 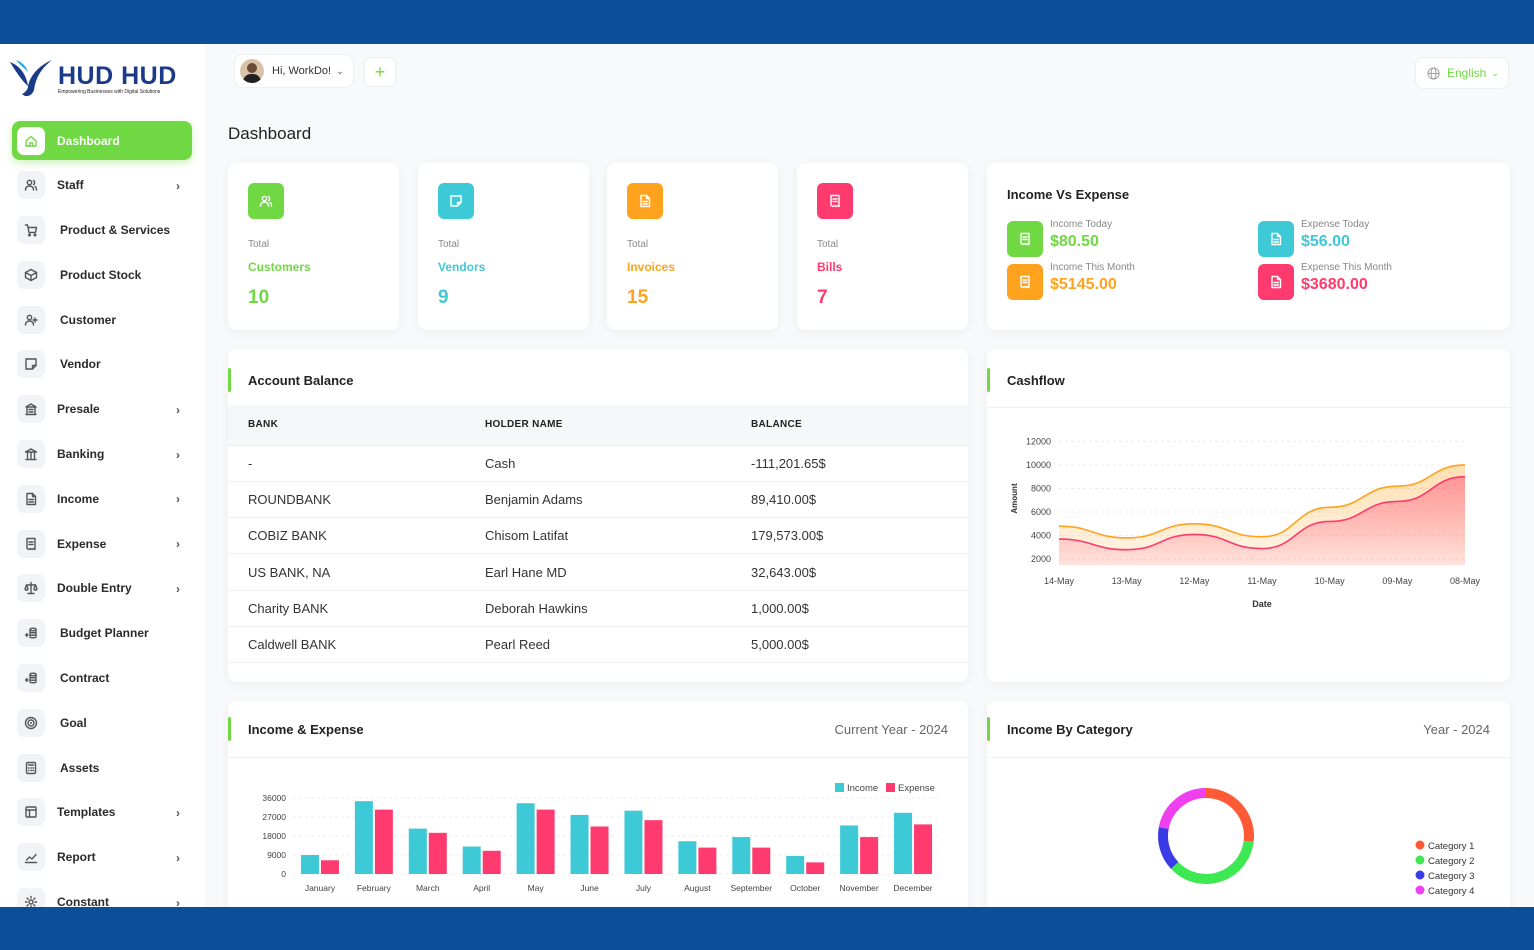 I want to click on stat-name: Bills, so click(x=830, y=267).